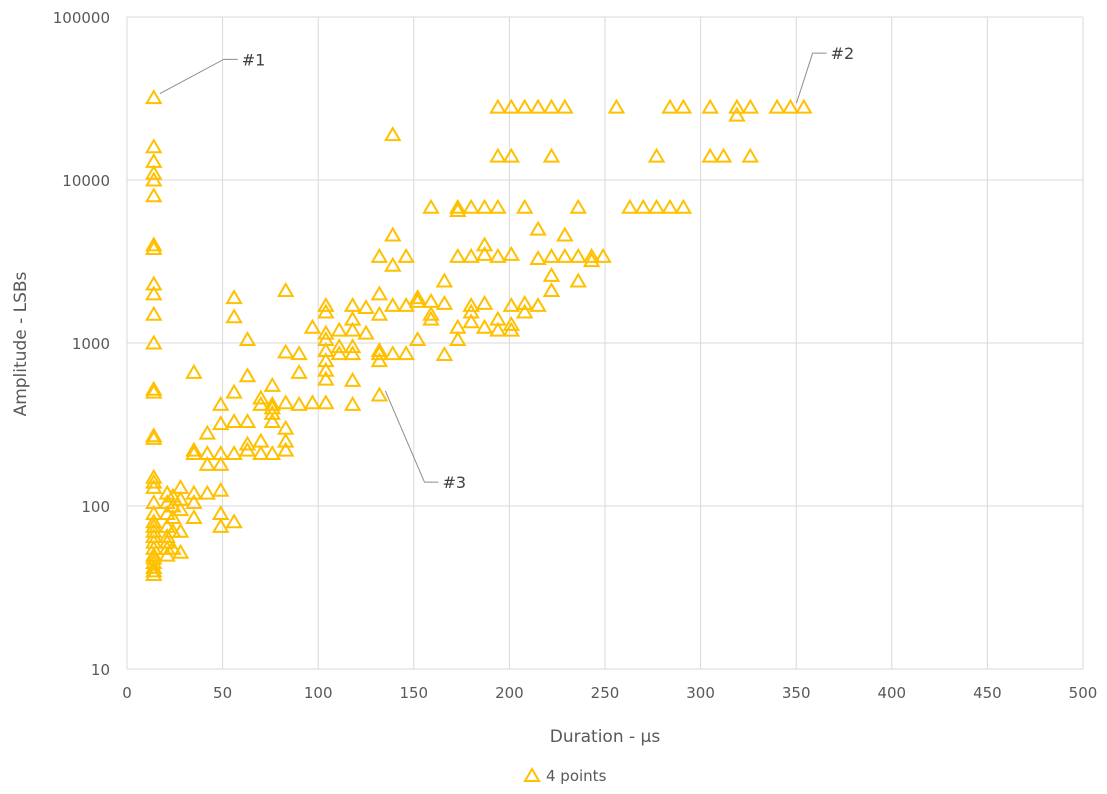 This screenshot has height=794, width=1107. I want to click on x-tick-label: 200, so click(509, 693).